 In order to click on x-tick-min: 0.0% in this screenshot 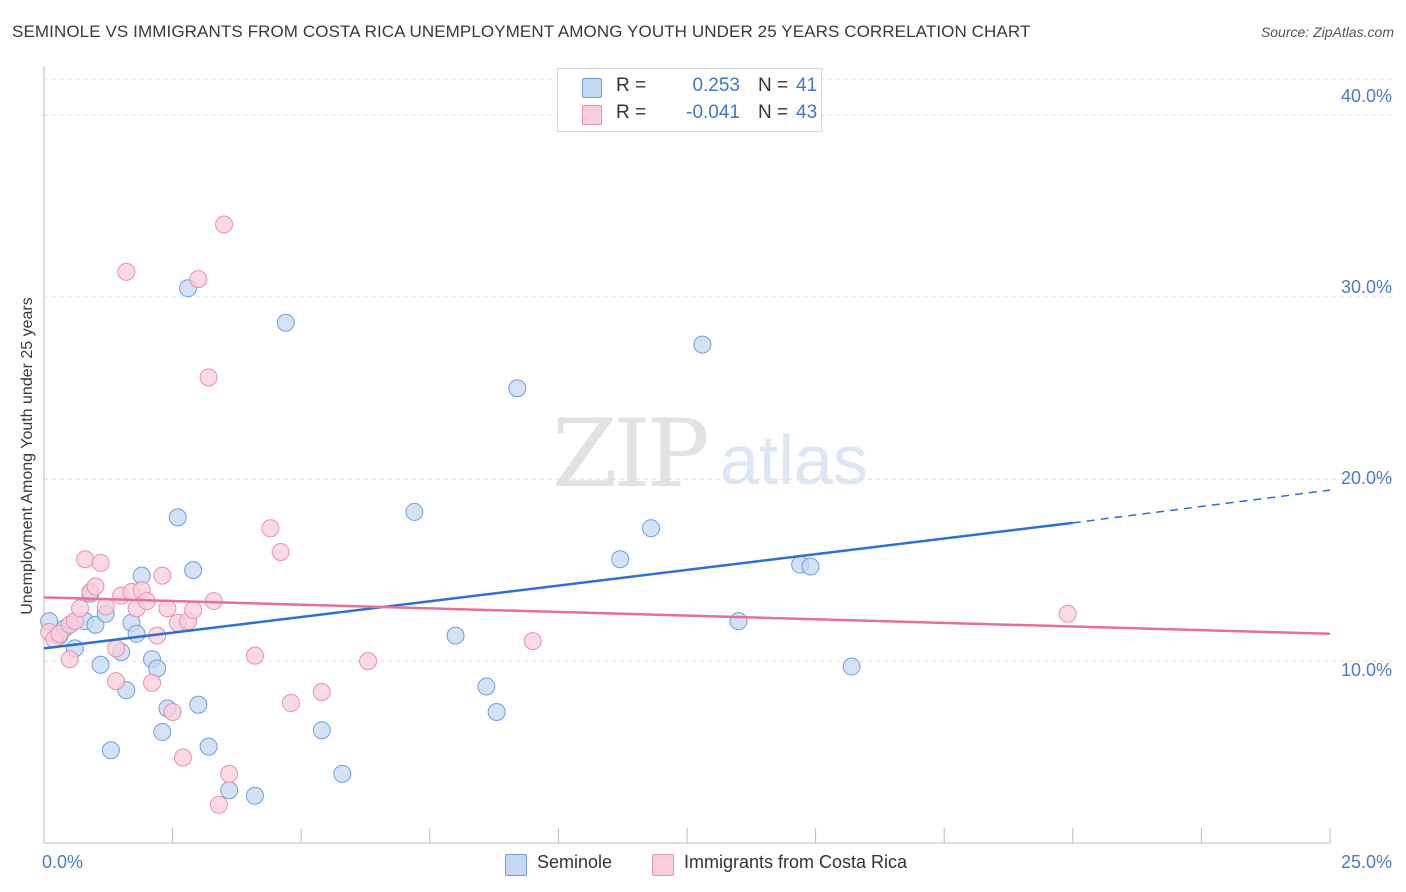, I will do `click(63, 862)`.